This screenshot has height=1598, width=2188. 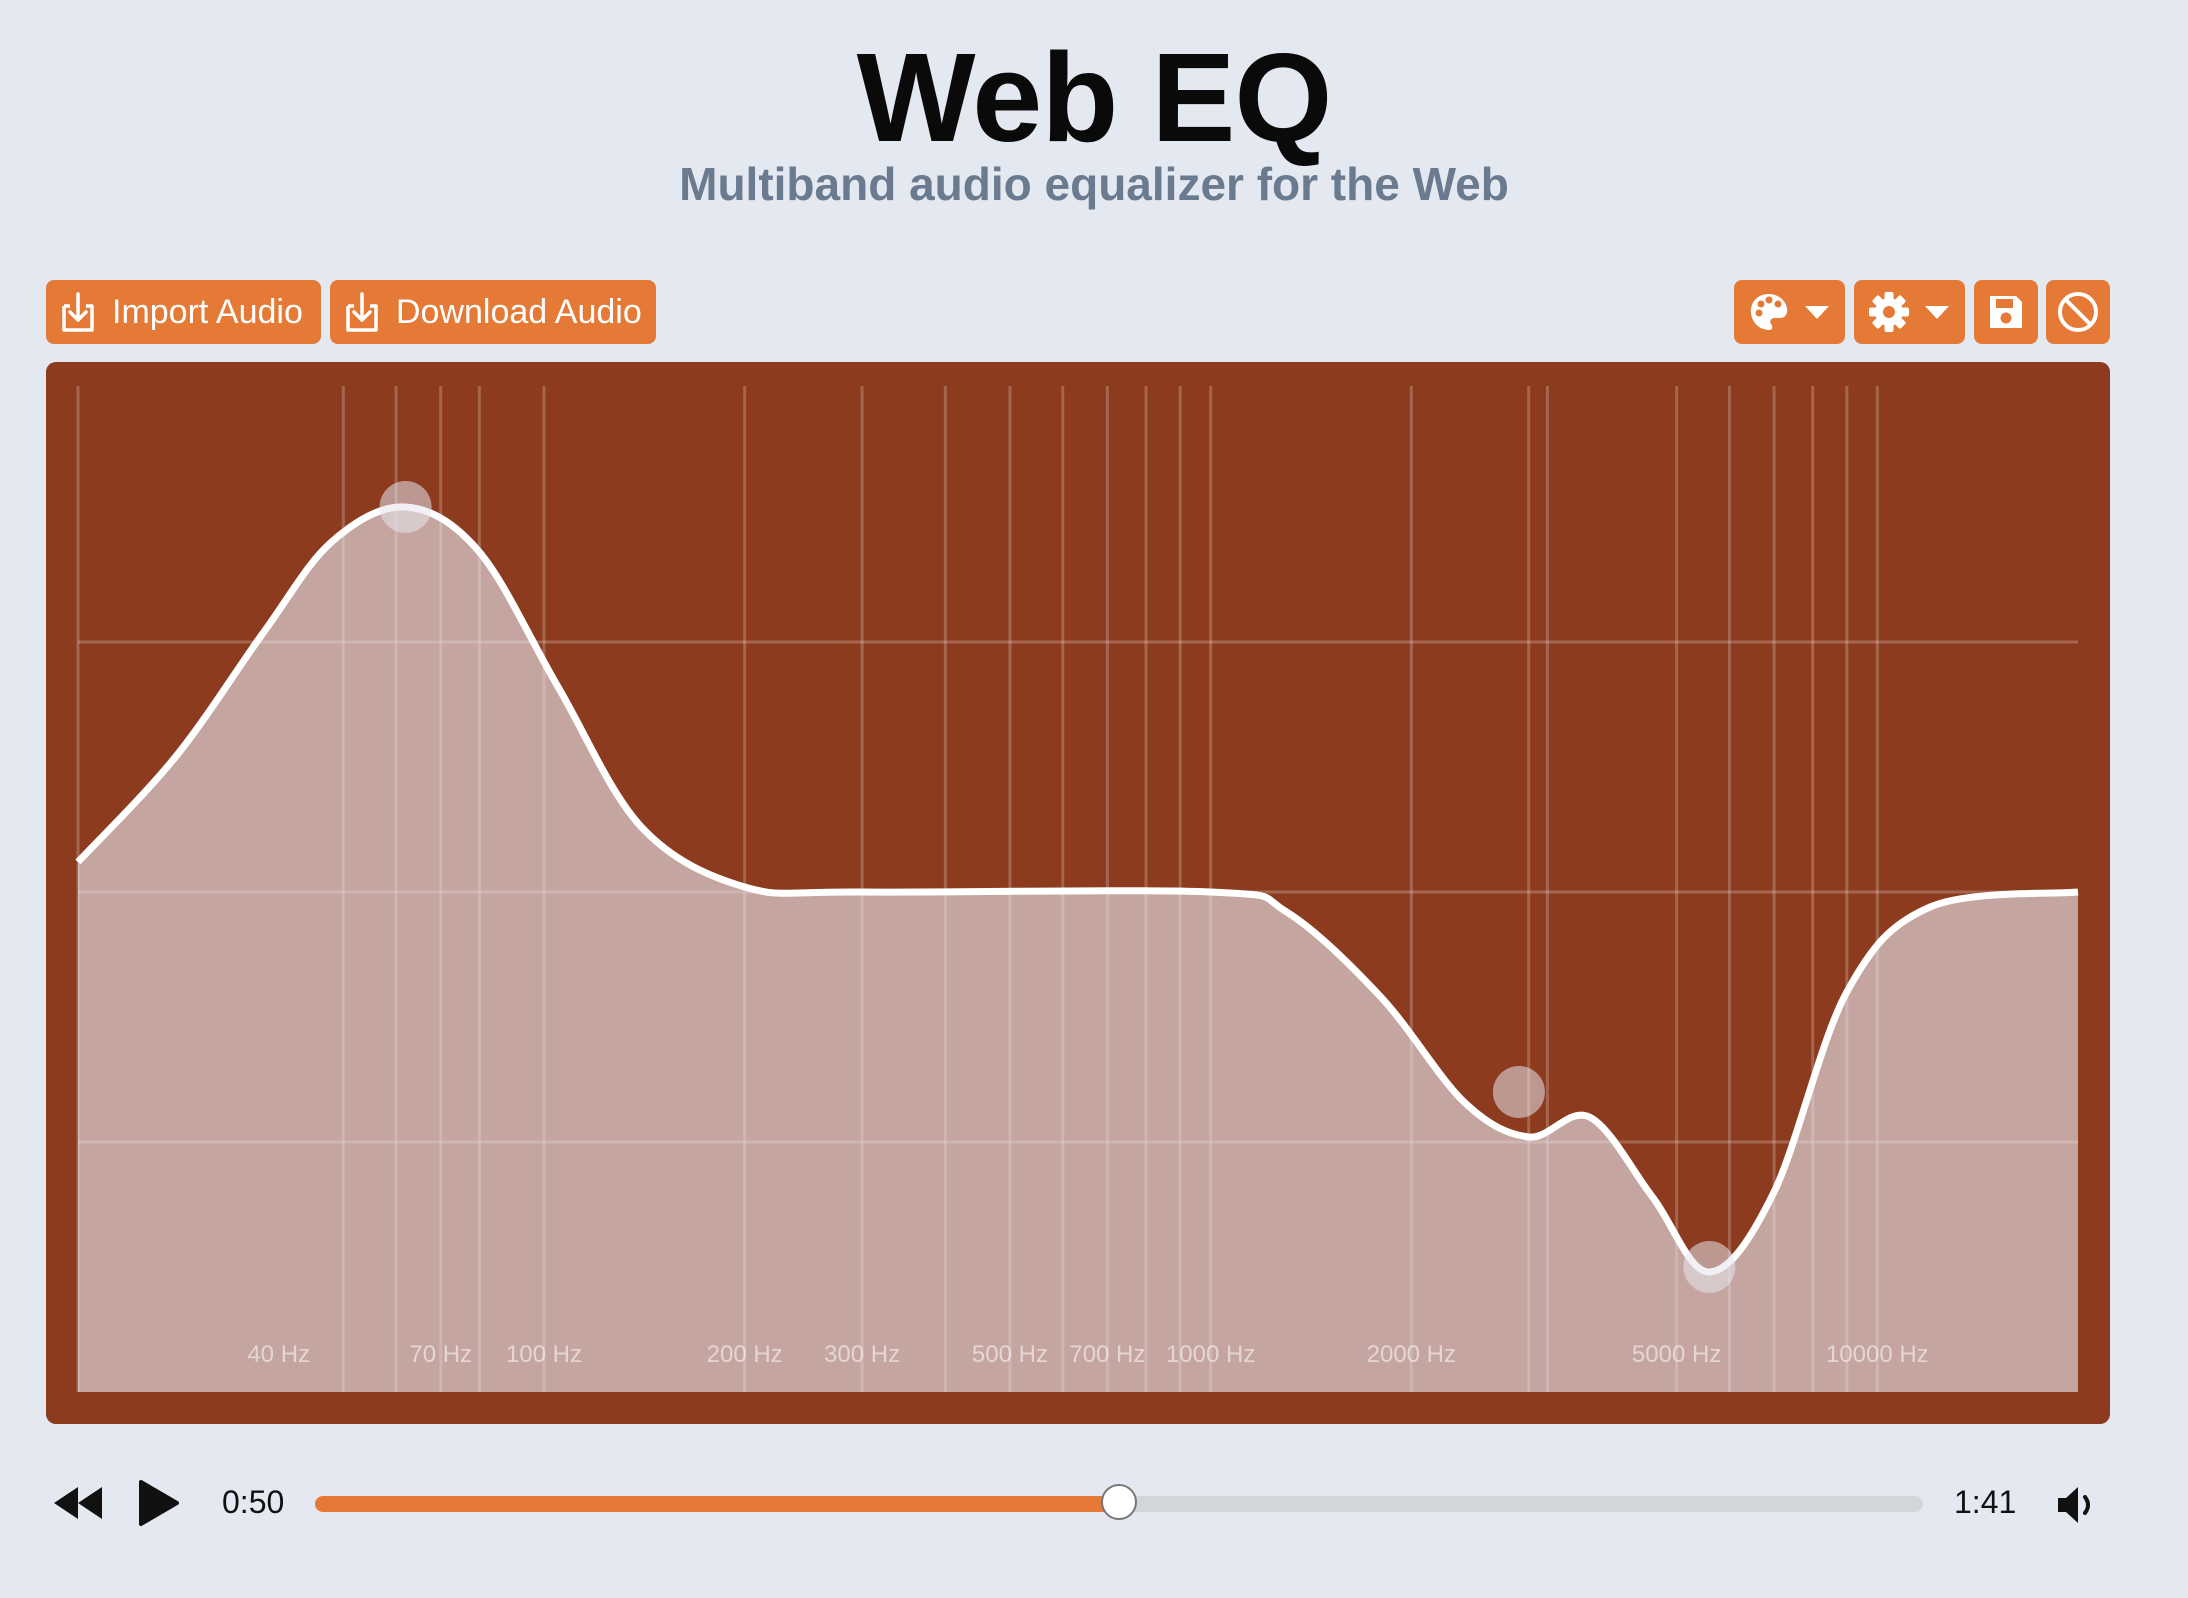 I want to click on frequency-tick-label: 5000 Hz, so click(x=1676, y=1354).